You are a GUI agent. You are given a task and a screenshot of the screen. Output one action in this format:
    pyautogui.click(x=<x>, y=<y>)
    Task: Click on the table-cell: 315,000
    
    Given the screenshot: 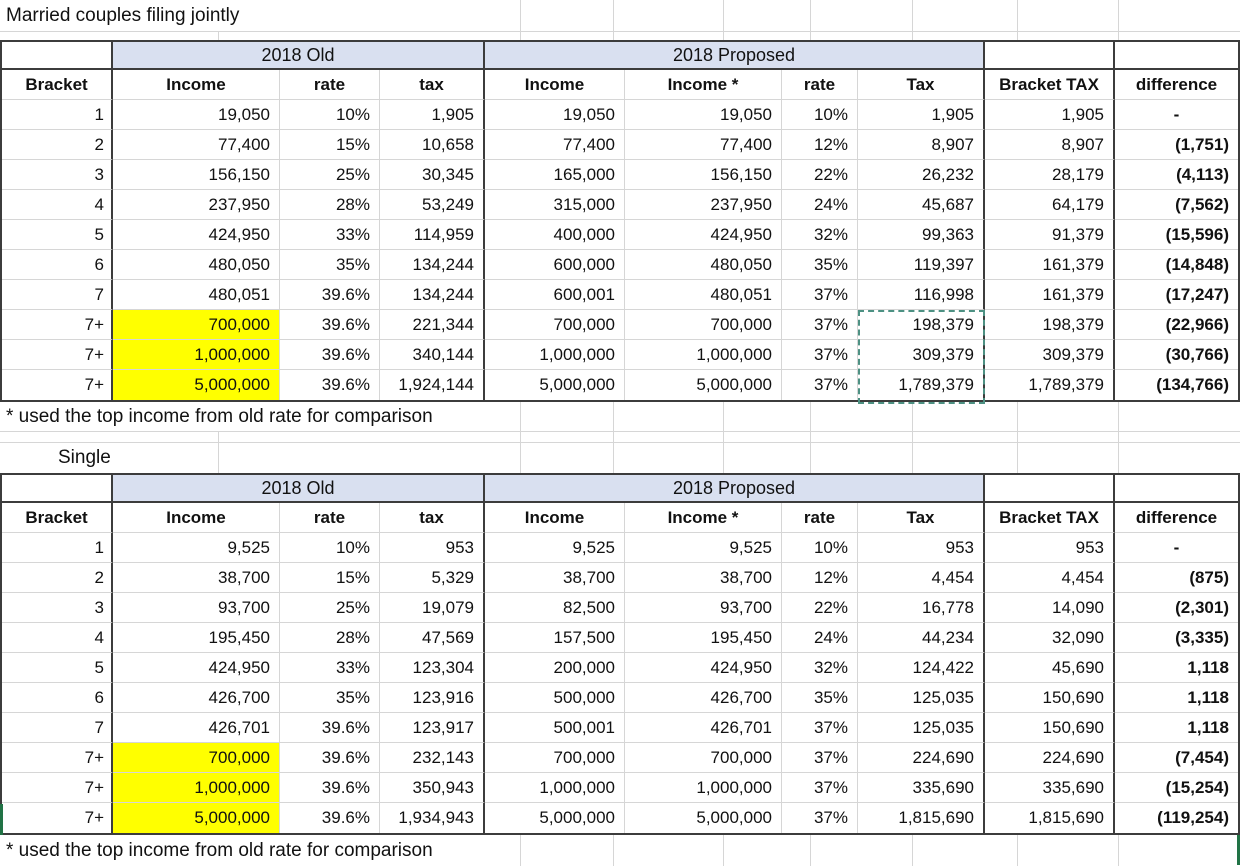 What is the action you would take?
    pyautogui.click(x=555, y=205)
    